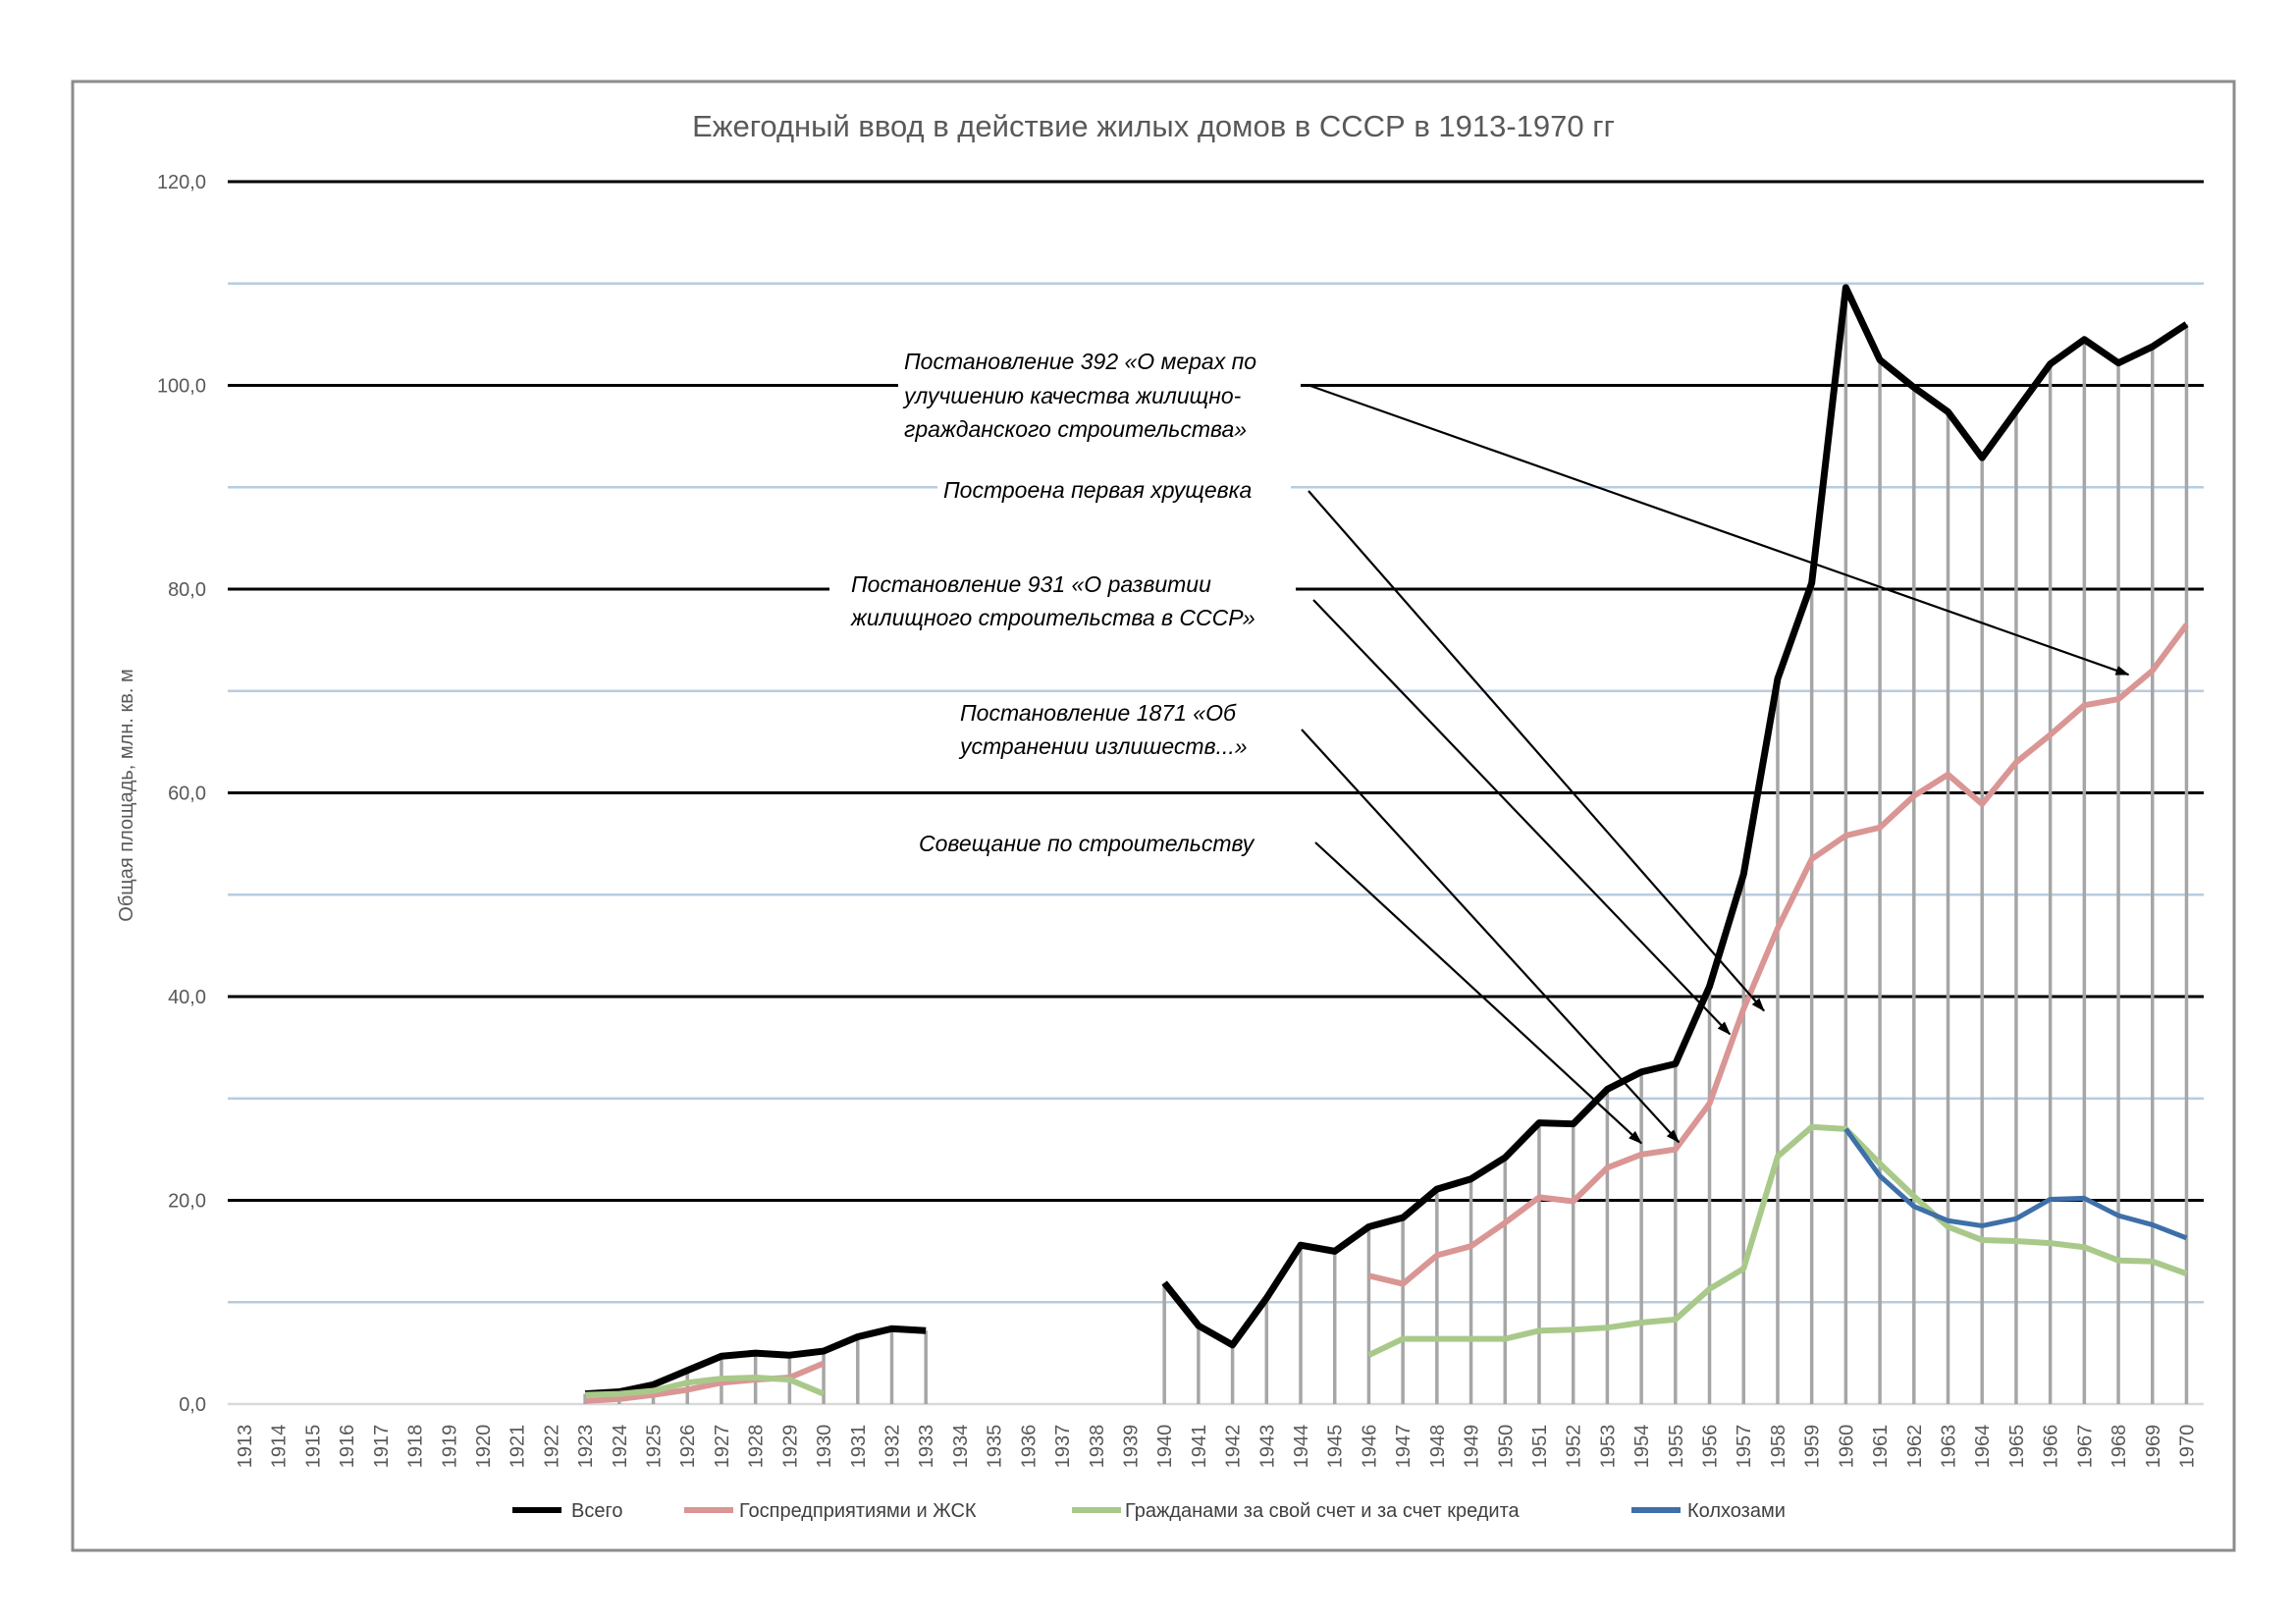 This screenshot has height=1624, width=2296. I want to click on x-tick-label: 1963, so click(1949, 1447).